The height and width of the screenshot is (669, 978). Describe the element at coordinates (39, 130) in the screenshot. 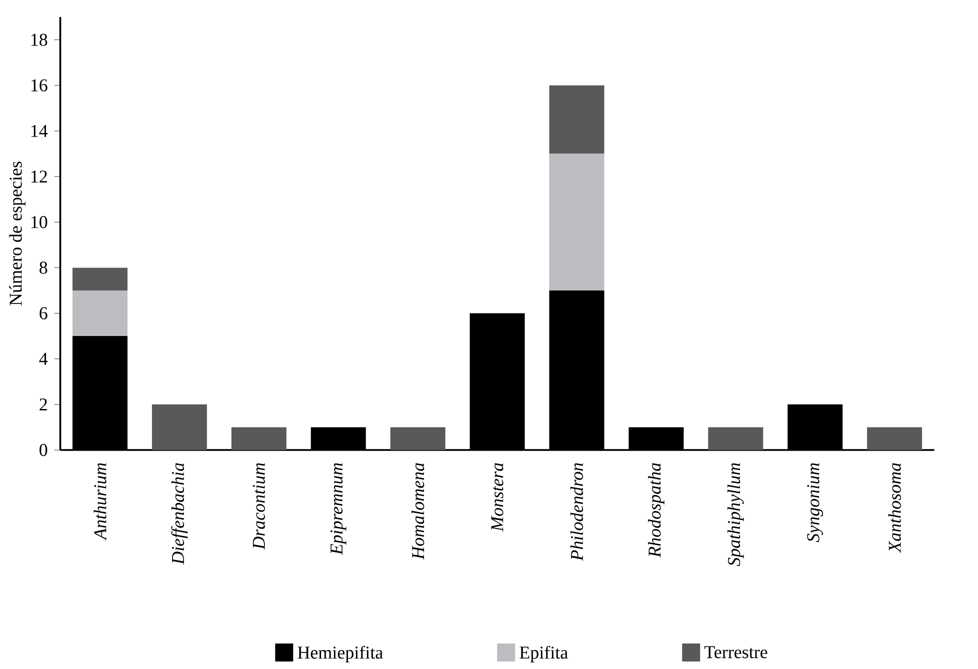

I see `y-tick-label: 14` at that location.